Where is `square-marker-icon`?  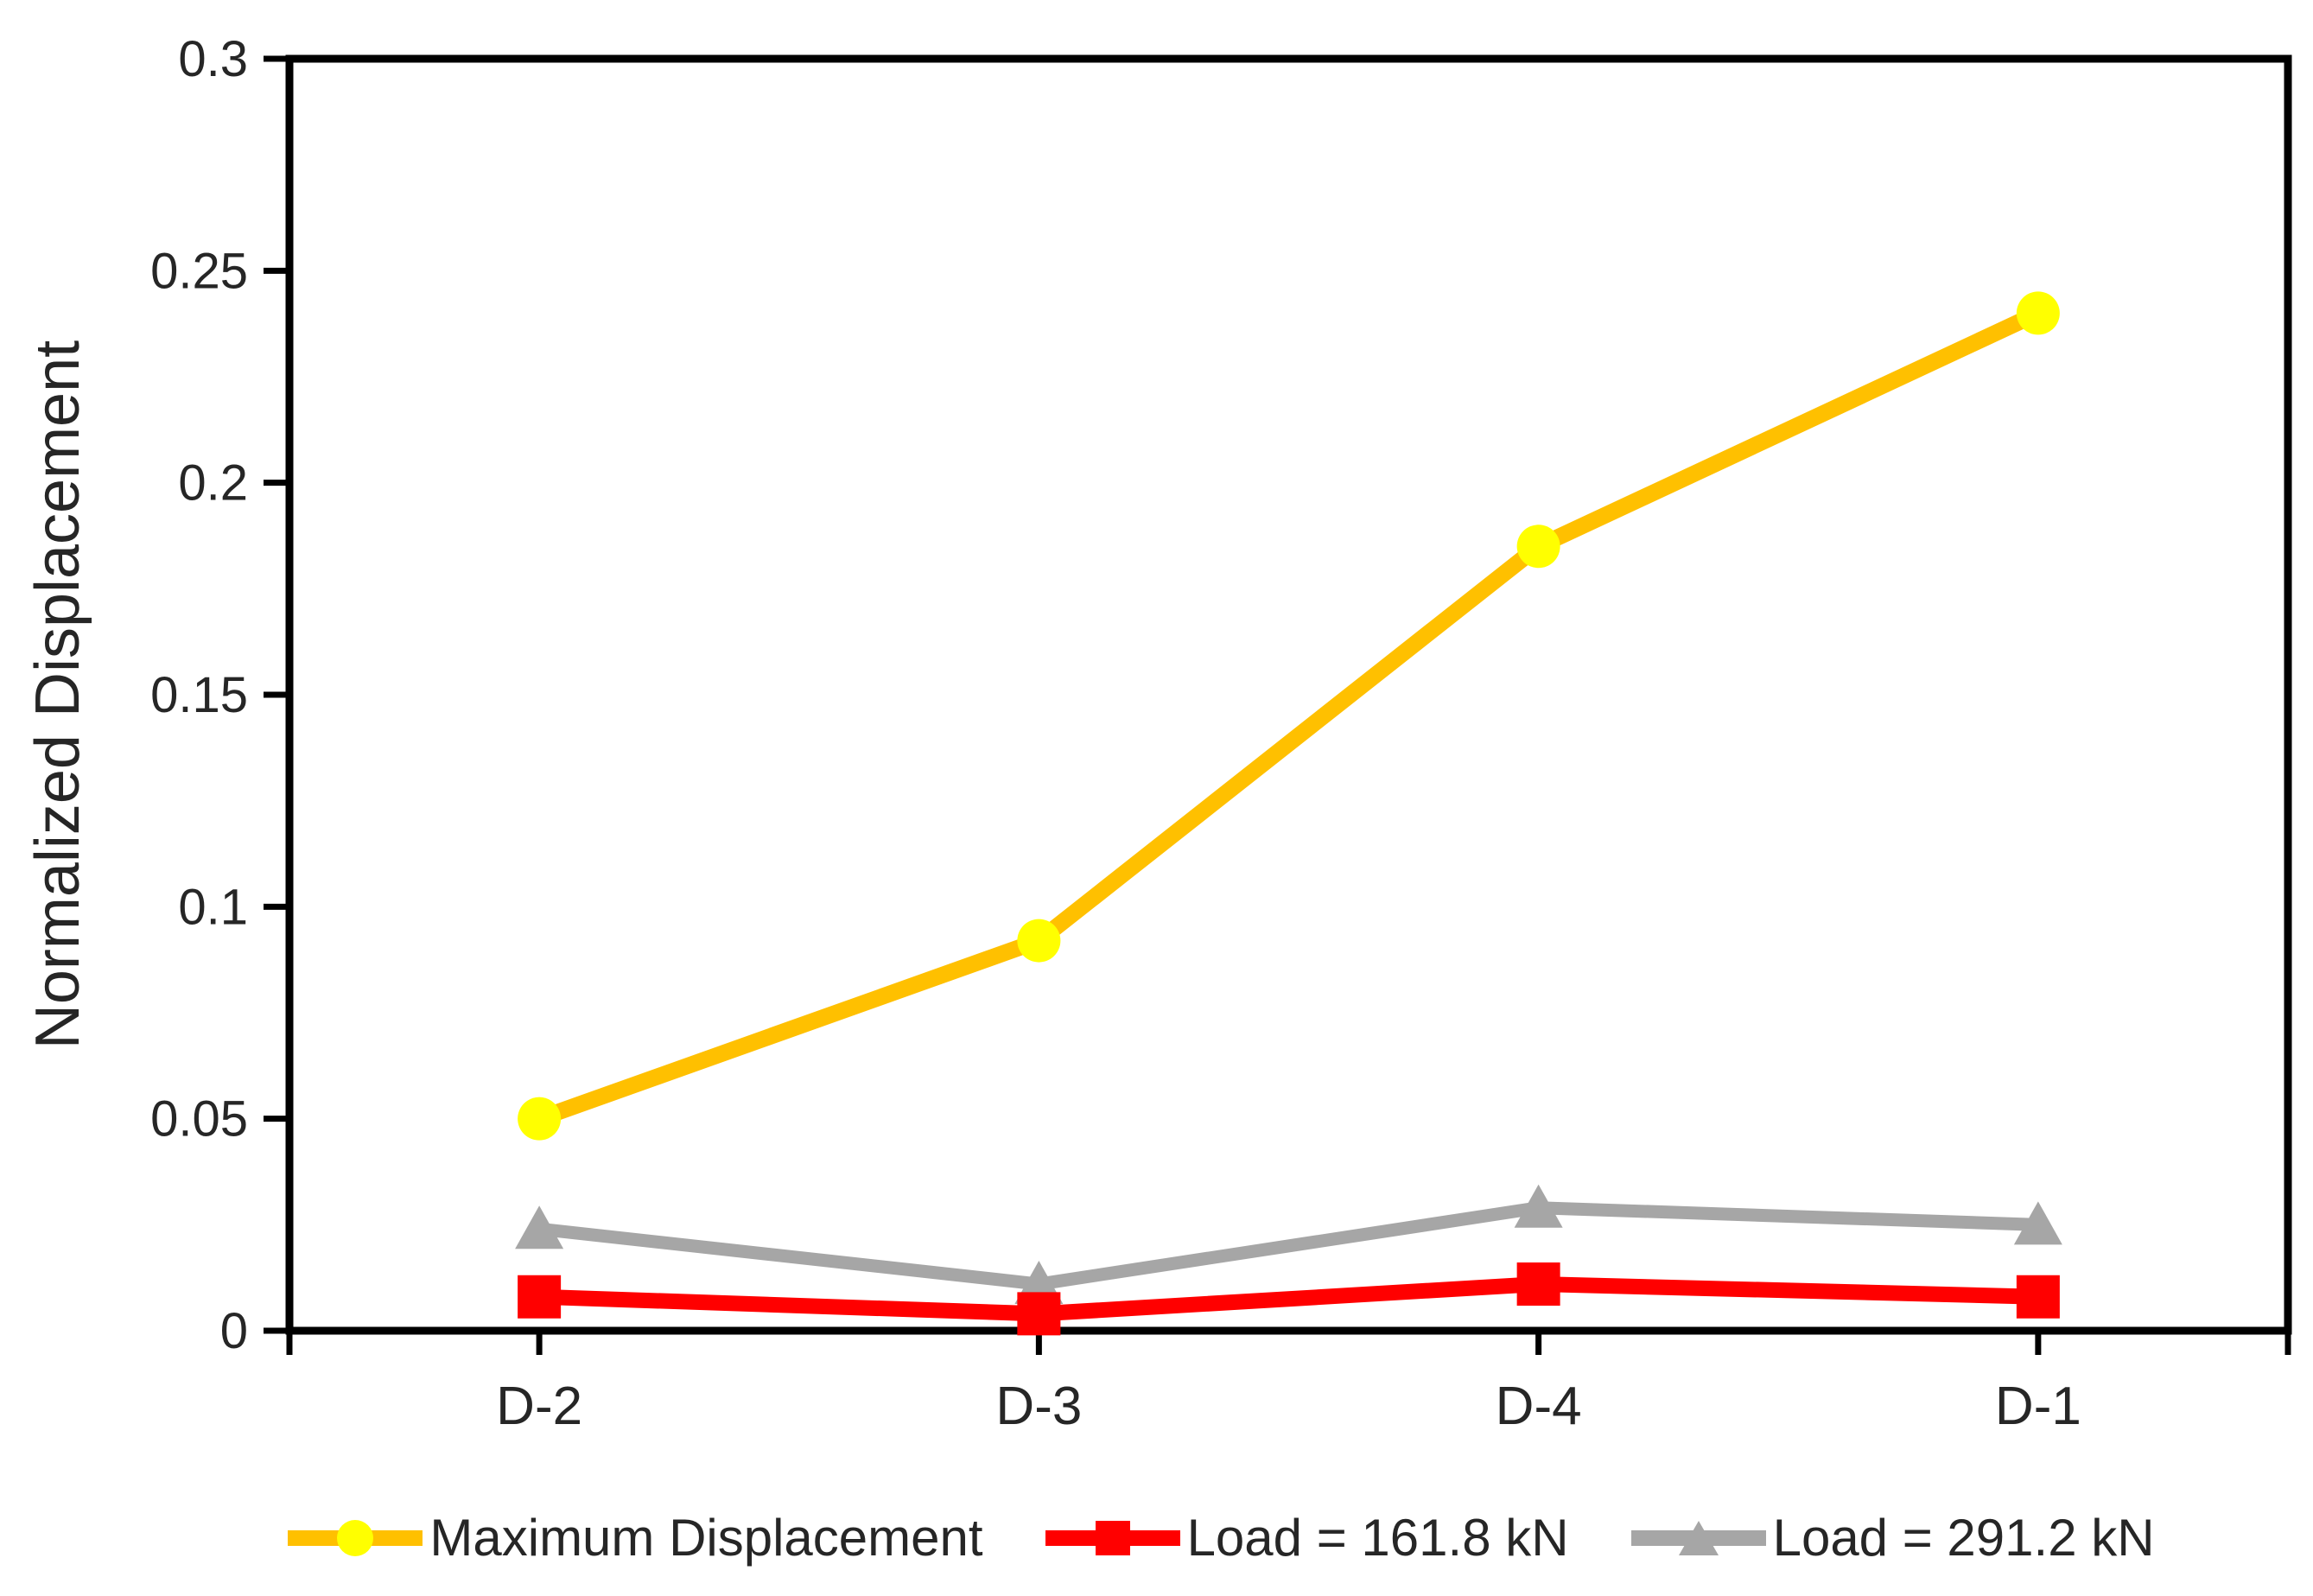 square-marker-icon is located at coordinates (1113, 1538).